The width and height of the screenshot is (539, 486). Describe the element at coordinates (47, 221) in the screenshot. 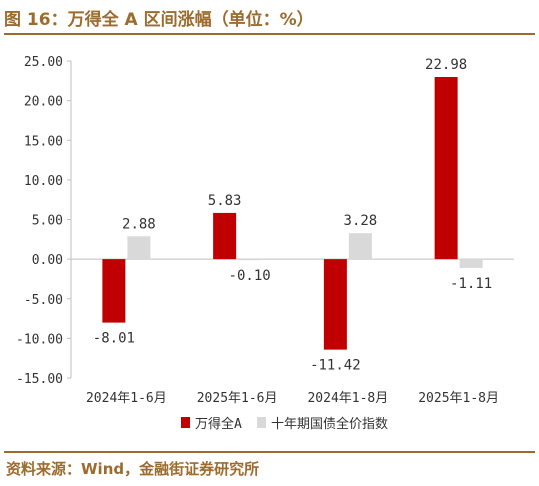

I see `y-tick-label: 5.00` at that location.